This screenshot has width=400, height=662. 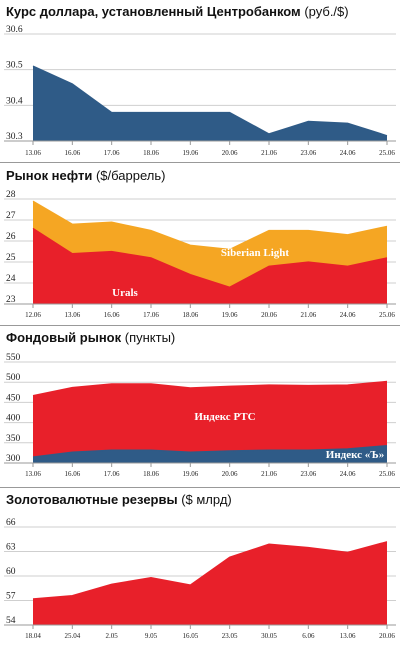 What do you see at coordinates (14, 137) in the screenshot?
I see `y-tick-label: 30.3` at bounding box center [14, 137].